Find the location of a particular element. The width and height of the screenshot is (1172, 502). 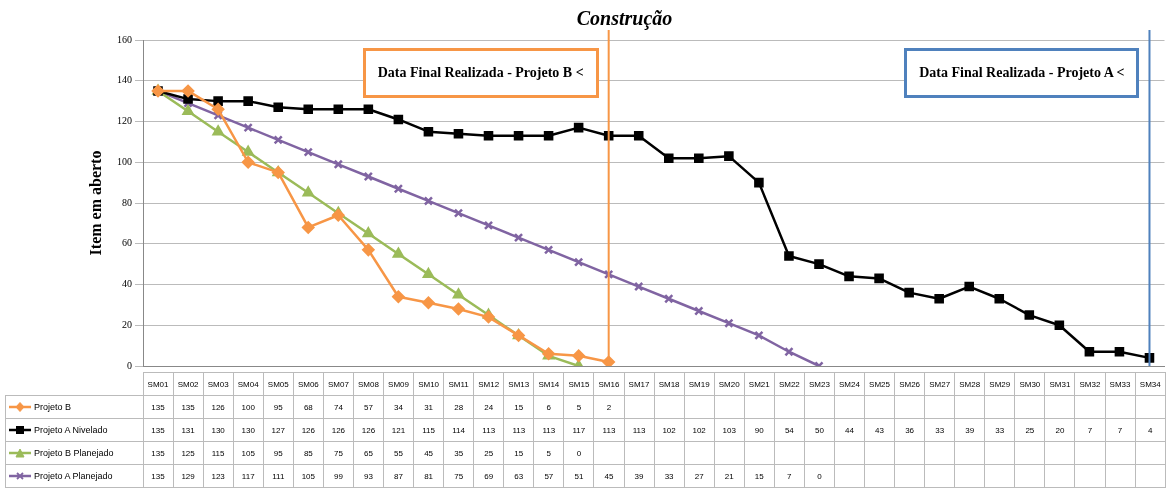

x-tick-label: SM11 is located at coordinates (458, 384).